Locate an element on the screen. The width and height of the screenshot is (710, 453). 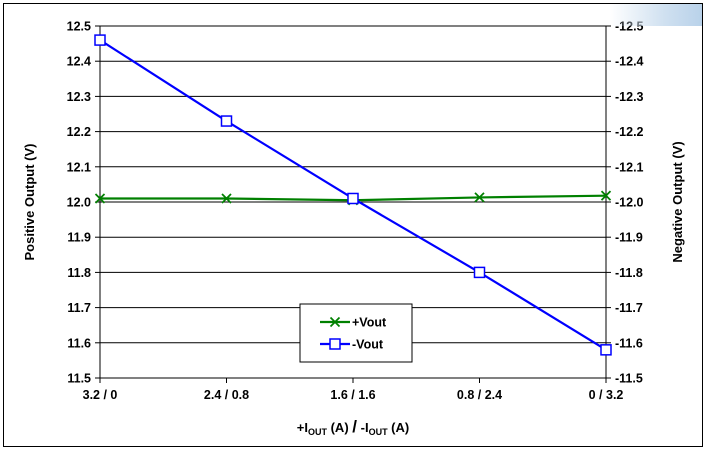
left-tick-label: 12.4 is located at coordinates (79, 62).